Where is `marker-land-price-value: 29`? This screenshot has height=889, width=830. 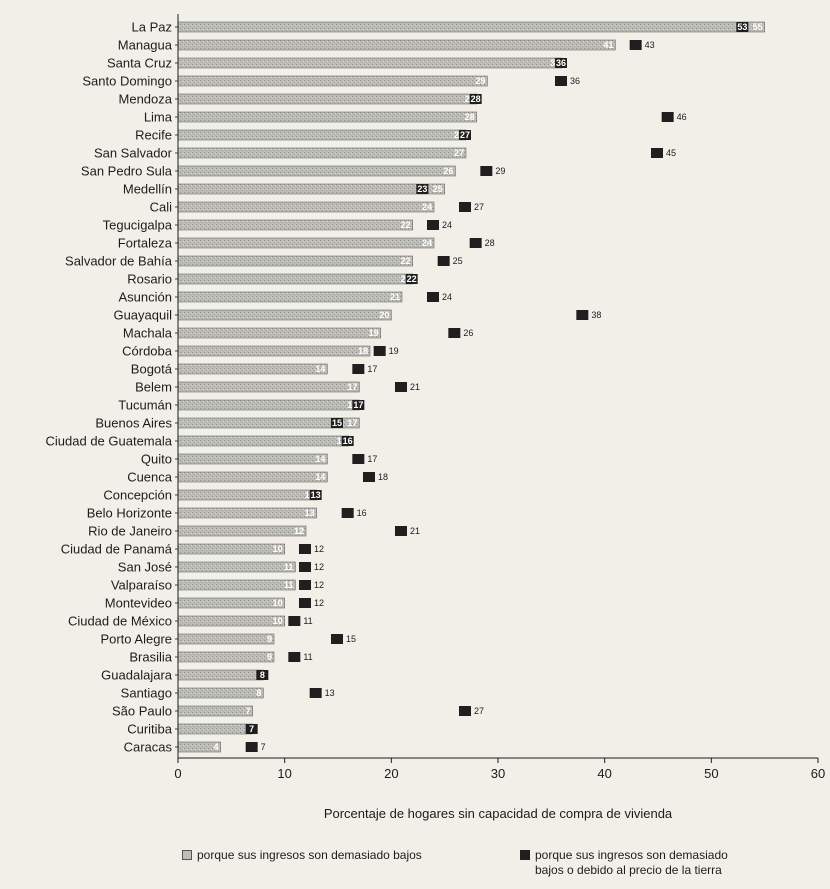
marker-land-price-value: 29 is located at coordinates (500, 171).